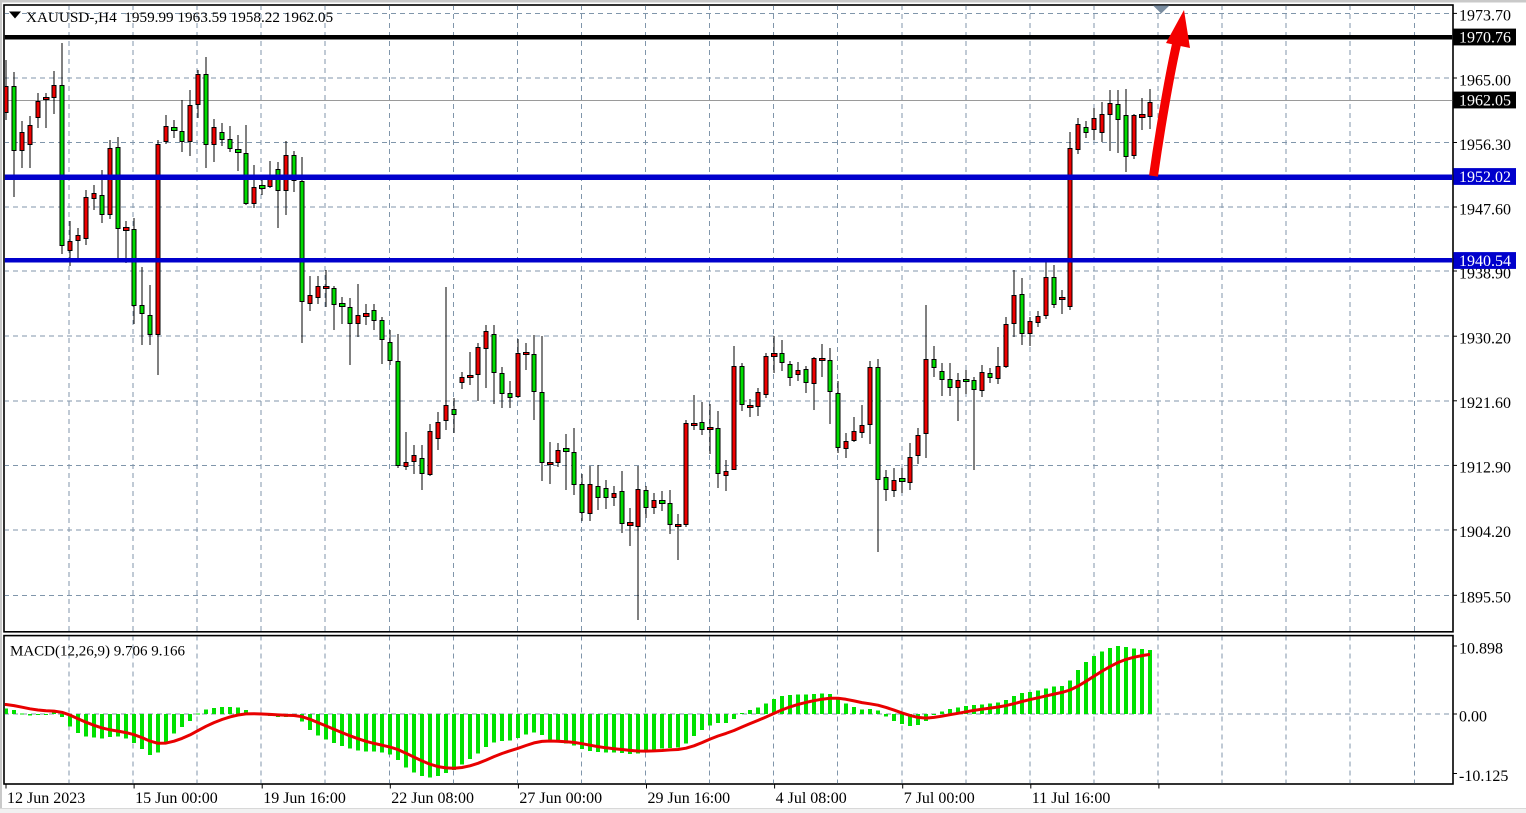 The image size is (1526, 813). Describe the element at coordinates (1485, 101) in the screenshot. I see `svg-text: 1962.05` at that location.